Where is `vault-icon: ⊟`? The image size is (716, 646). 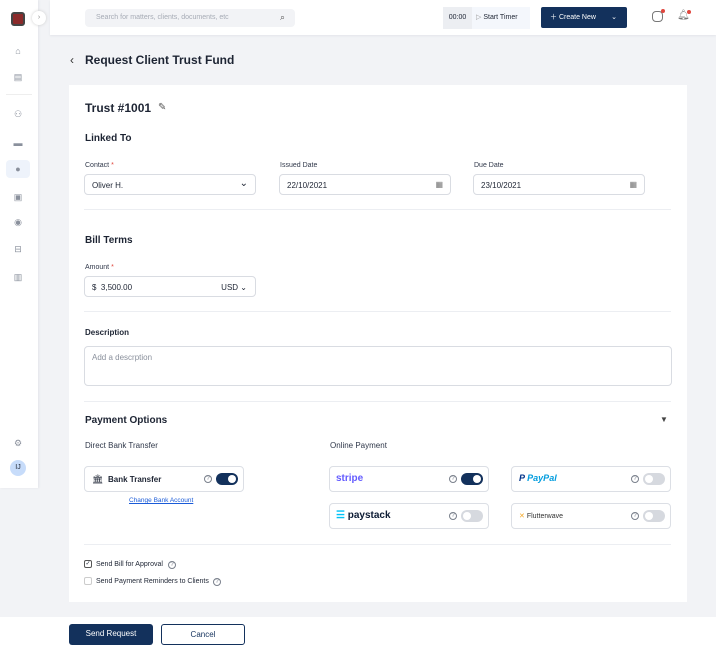
vault-icon: ⊟ is located at coordinates (18, 249).